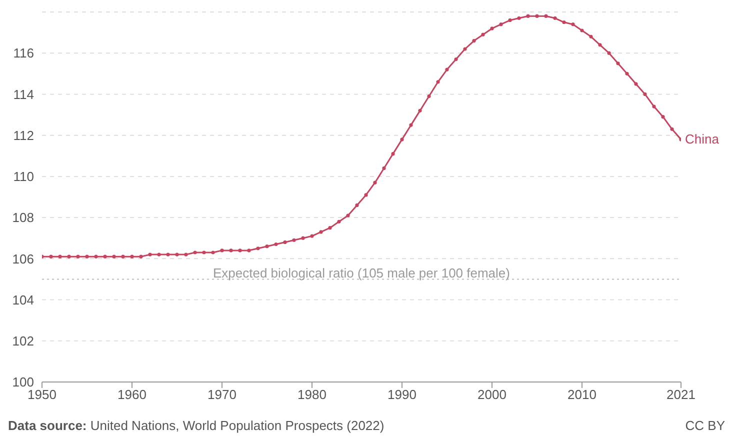 The width and height of the screenshot is (741, 446). I want to click on x-tick-label: 1980, so click(312, 394).